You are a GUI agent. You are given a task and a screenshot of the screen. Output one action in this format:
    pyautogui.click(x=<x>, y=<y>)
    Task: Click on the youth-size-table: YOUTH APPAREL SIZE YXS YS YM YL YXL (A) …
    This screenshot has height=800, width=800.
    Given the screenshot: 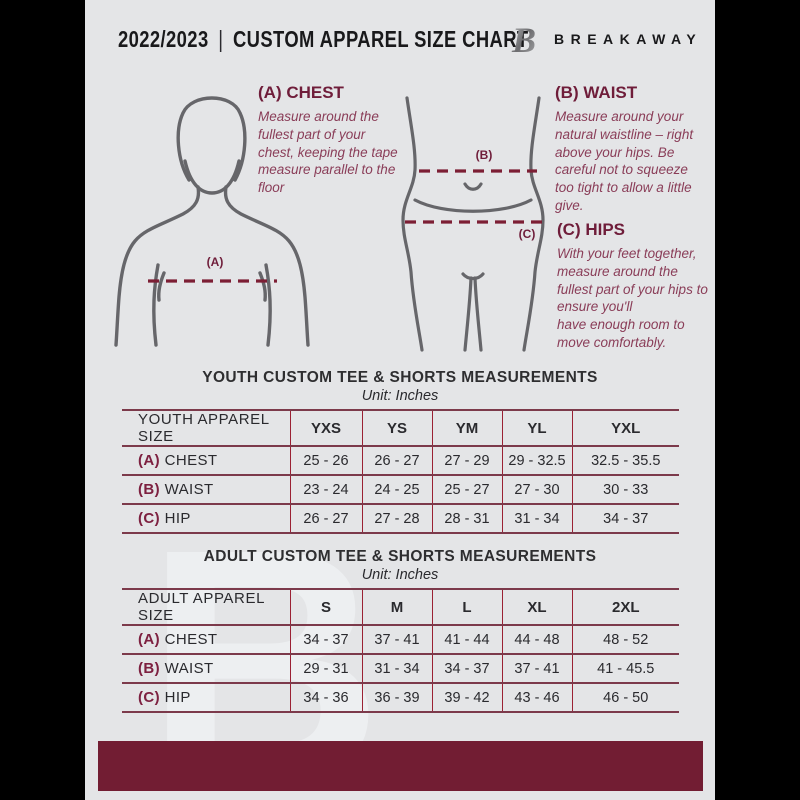 What is the action you would take?
    pyautogui.click(x=400, y=471)
    